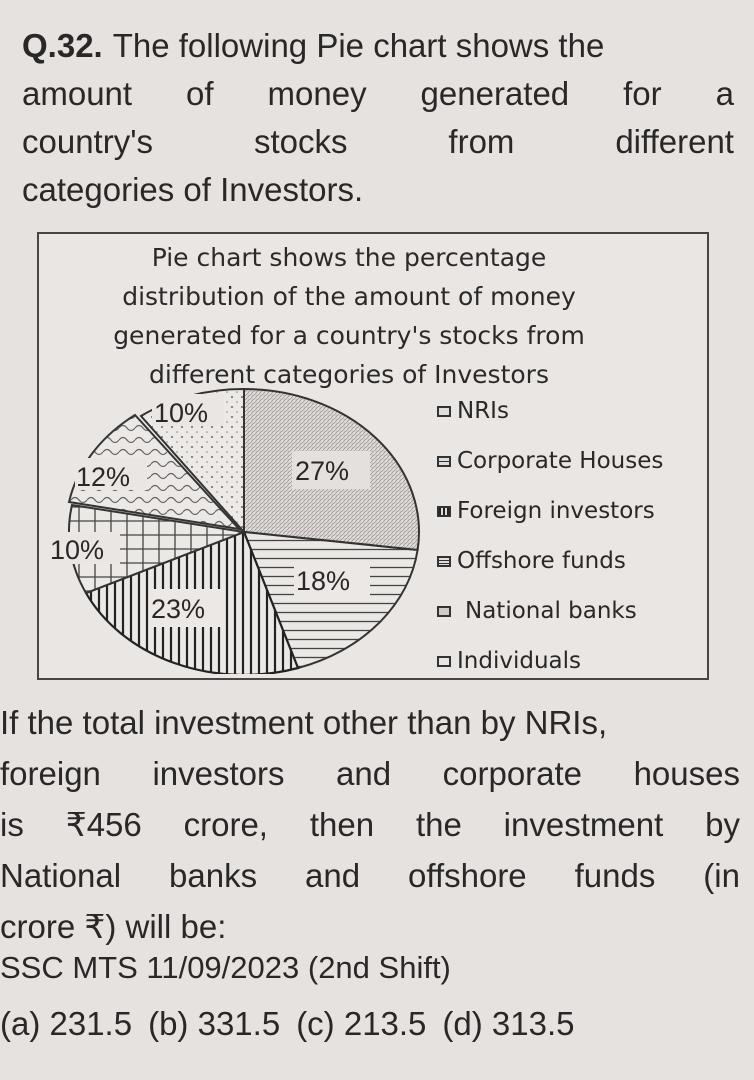 The image size is (754, 1080). I want to click on slice-12-nris, so click(154, 472).